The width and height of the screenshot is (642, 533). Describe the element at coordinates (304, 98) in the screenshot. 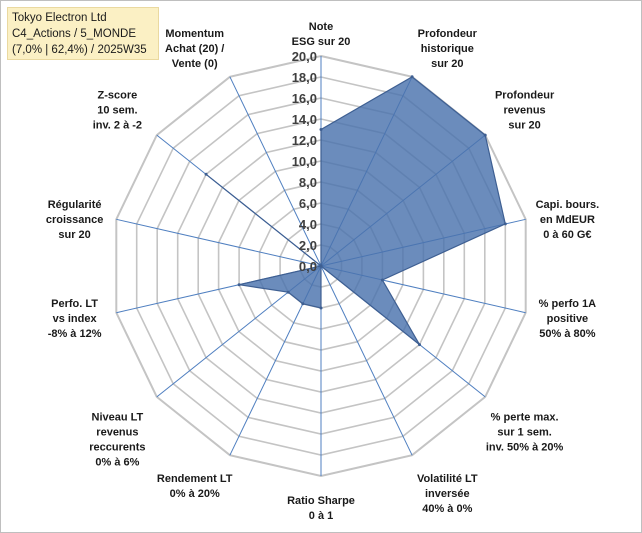

I see `tick-label: 16,0` at that location.